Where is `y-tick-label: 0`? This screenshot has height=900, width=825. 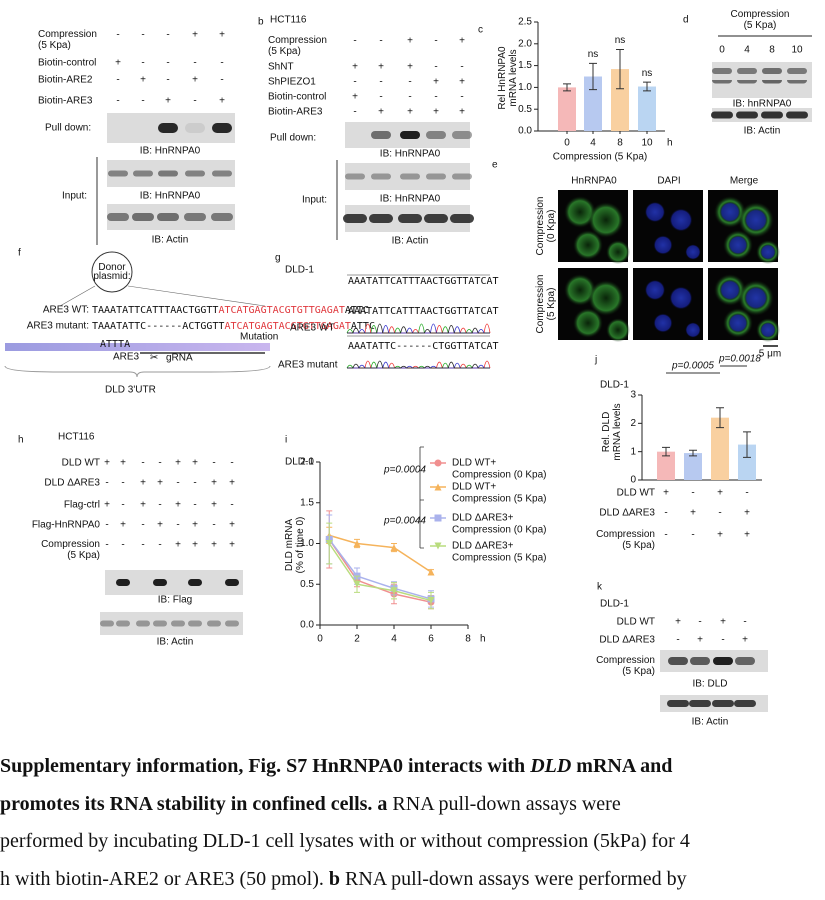
y-tick-label: 0 is located at coordinates (633, 480).